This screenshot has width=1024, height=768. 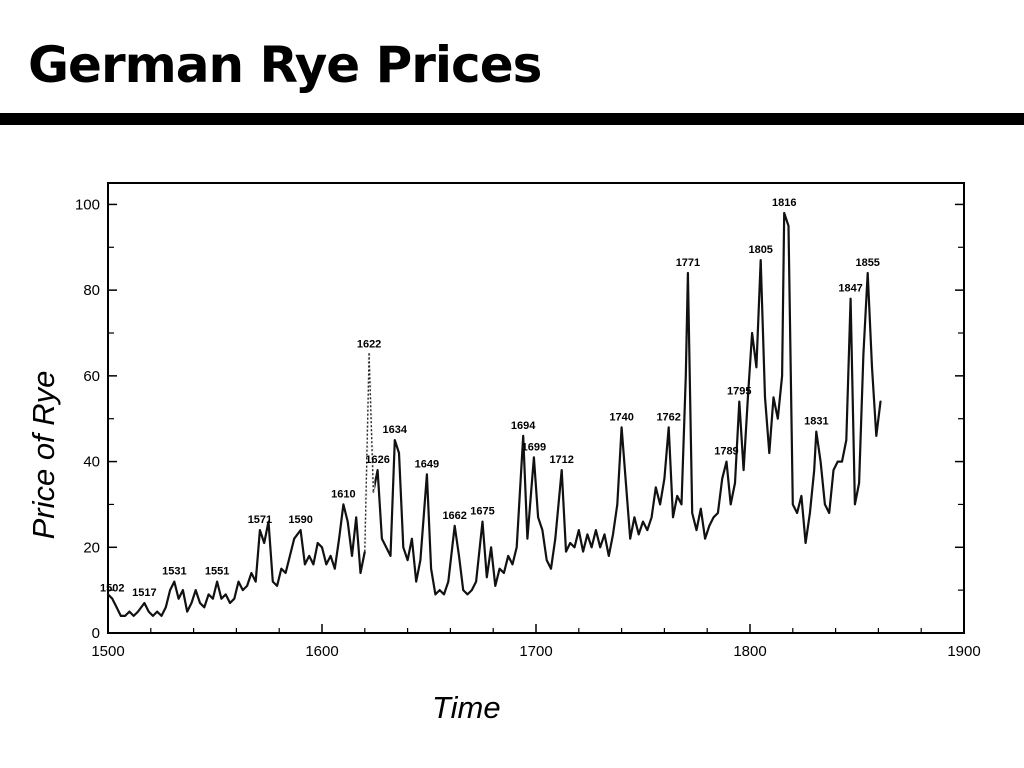 I want to click on peak-year-label: 1762, so click(x=668, y=417).